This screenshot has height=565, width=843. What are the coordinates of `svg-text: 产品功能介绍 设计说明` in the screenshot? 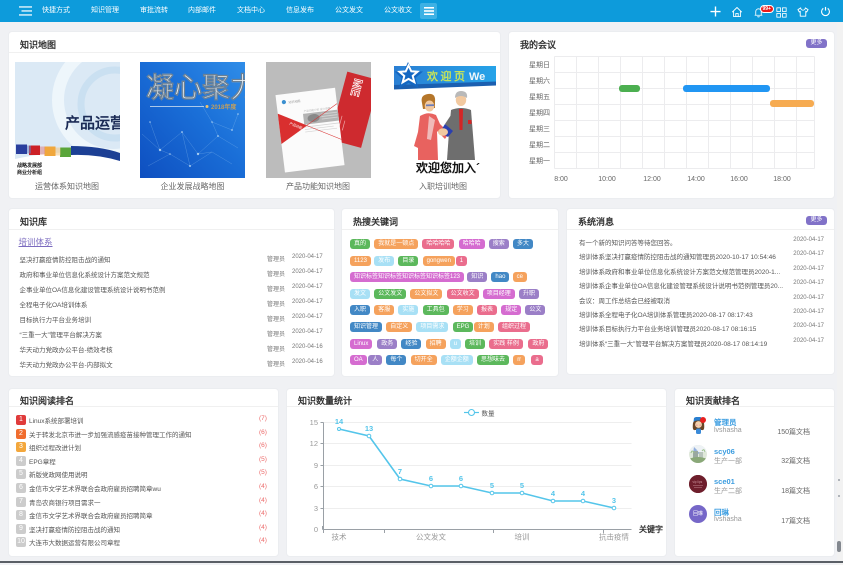 It's located at (316, 109).